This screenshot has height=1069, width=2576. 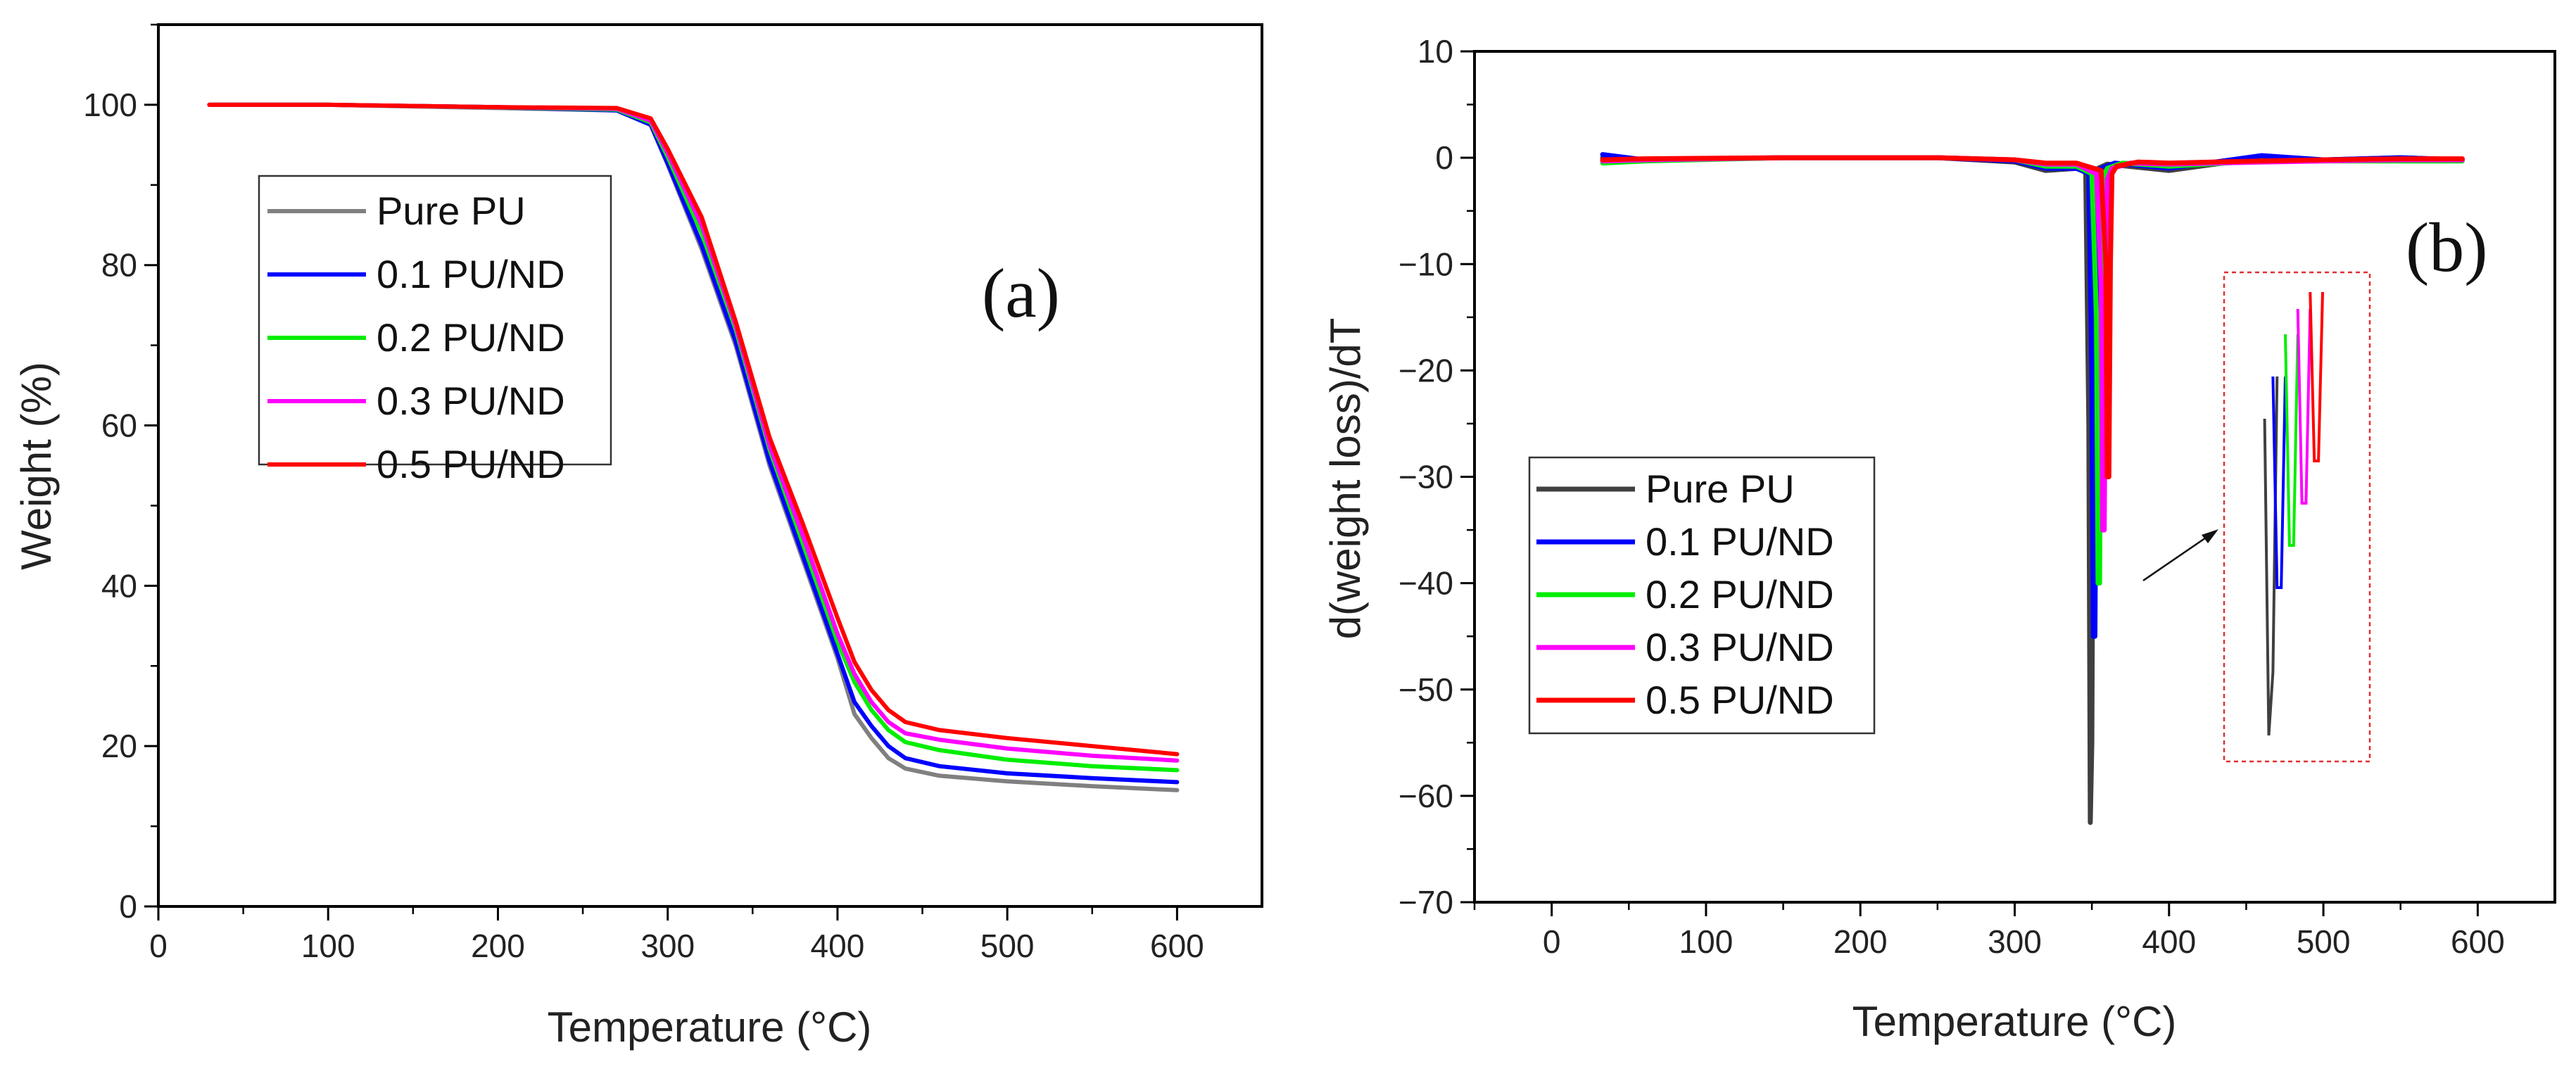 What do you see at coordinates (1444, 157) in the screenshot?
I see `y-tick-label-b-0: 0` at bounding box center [1444, 157].